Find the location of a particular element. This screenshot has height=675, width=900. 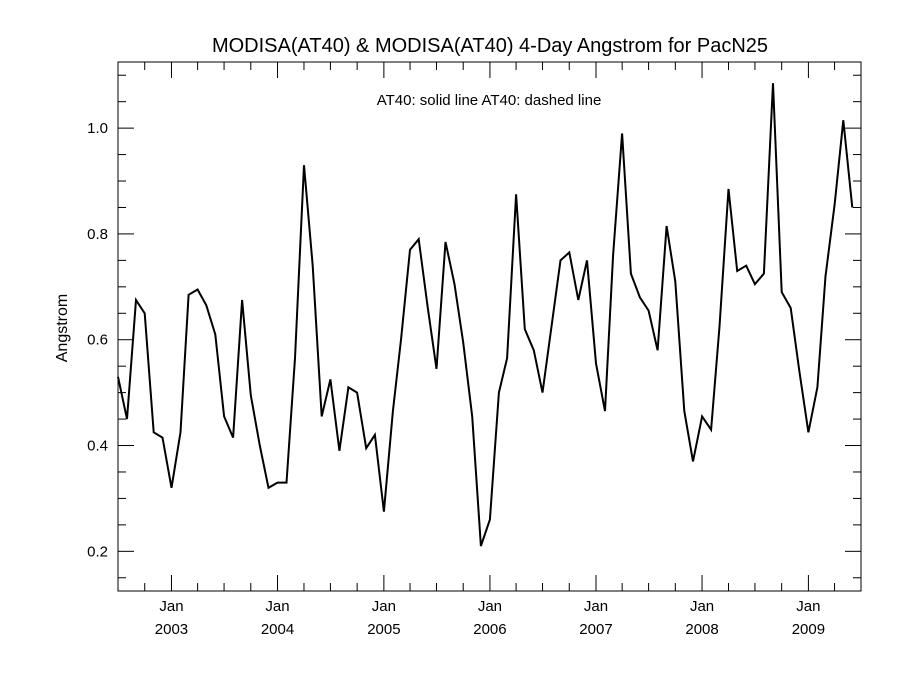

y-tick-label: 0.4 is located at coordinates (97, 446).